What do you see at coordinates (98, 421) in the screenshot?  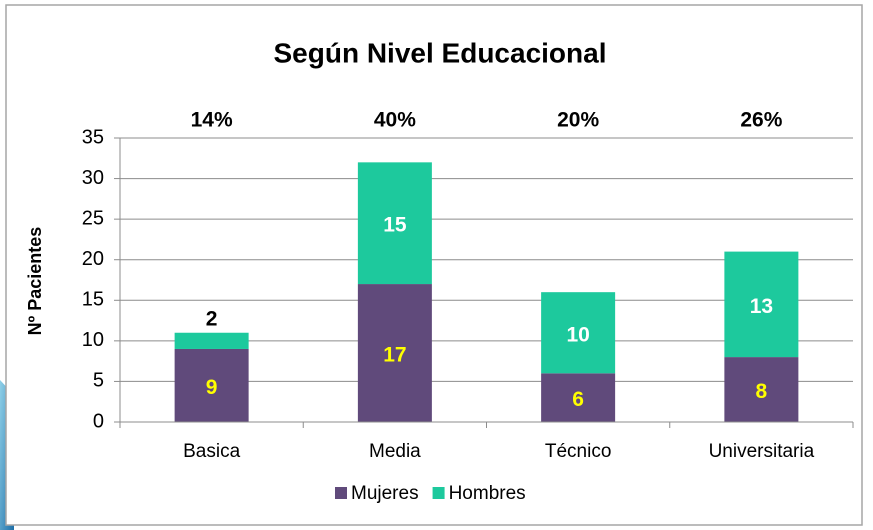 I see `y-tick-label: 0` at bounding box center [98, 421].